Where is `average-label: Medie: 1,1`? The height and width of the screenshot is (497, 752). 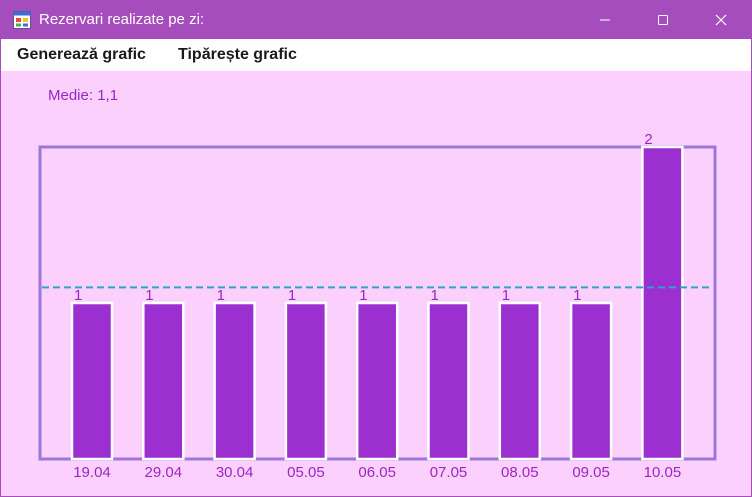
average-label: Medie: 1,1 is located at coordinates (83, 95).